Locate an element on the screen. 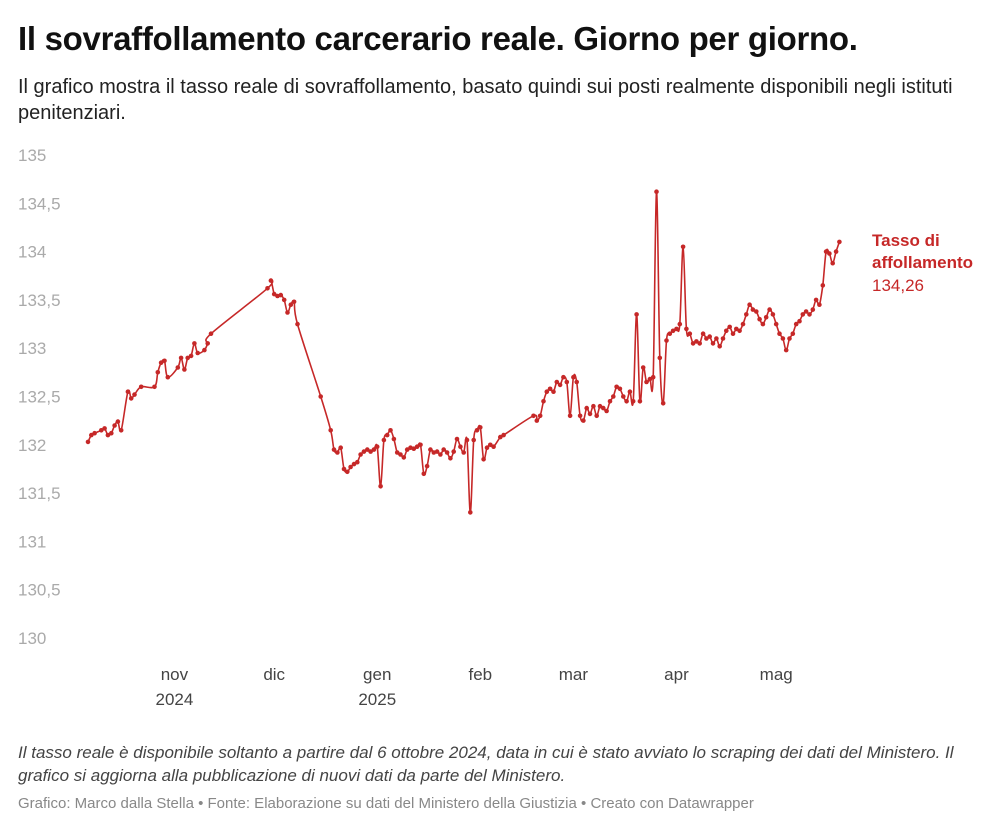 The image size is (1000, 832). x-tick-label: apr is located at coordinates (676, 674).